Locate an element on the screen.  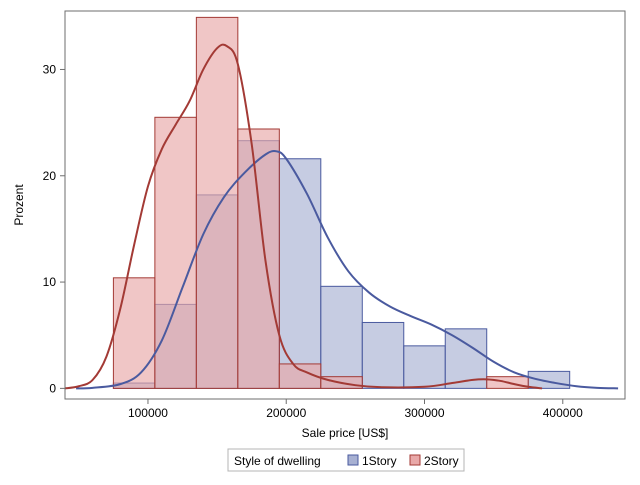
x-tick-label-1: 200000 is located at coordinates (286, 413).